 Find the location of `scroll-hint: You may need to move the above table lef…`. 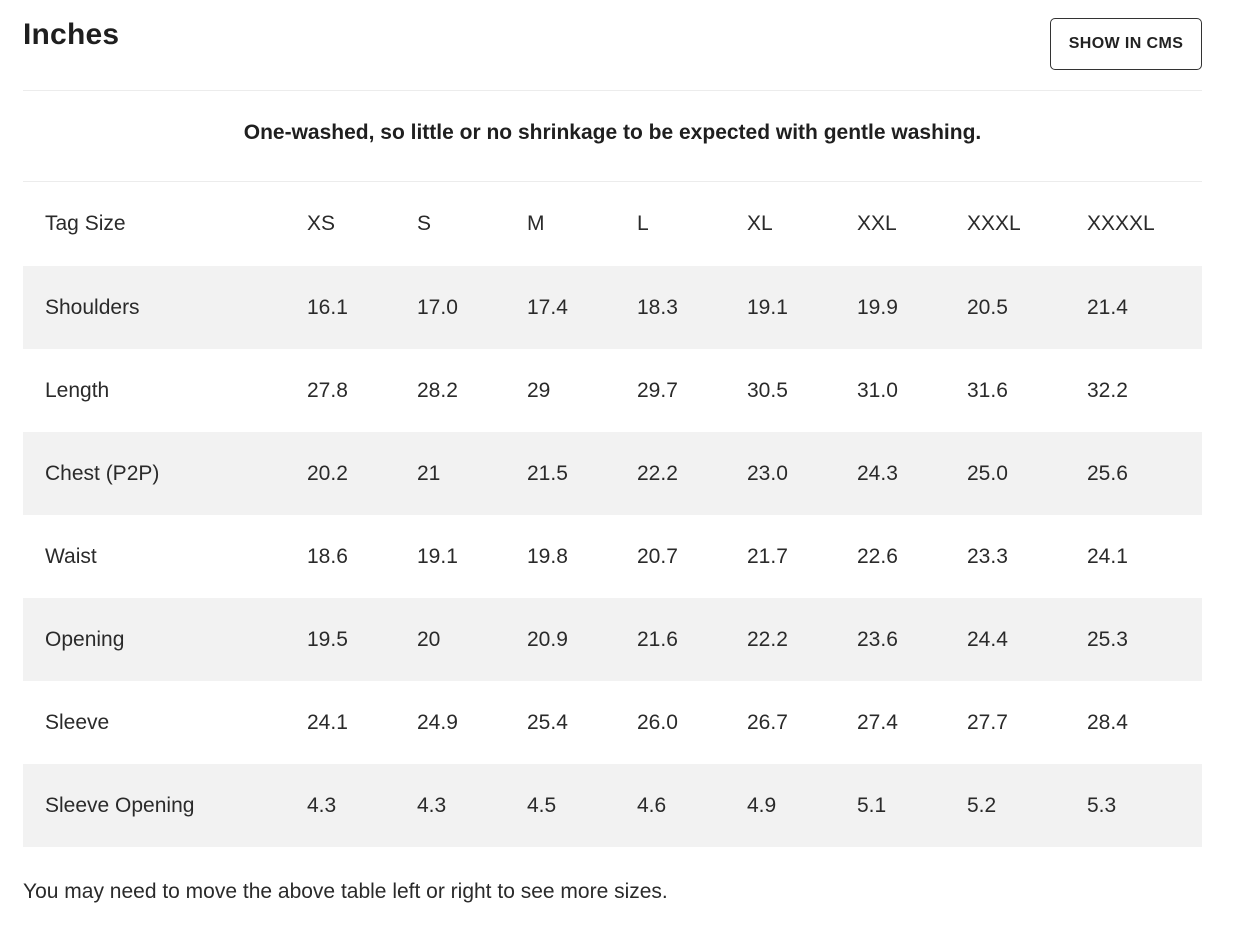

scroll-hint: You may need to move the above table lef… is located at coordinates (345, 891).